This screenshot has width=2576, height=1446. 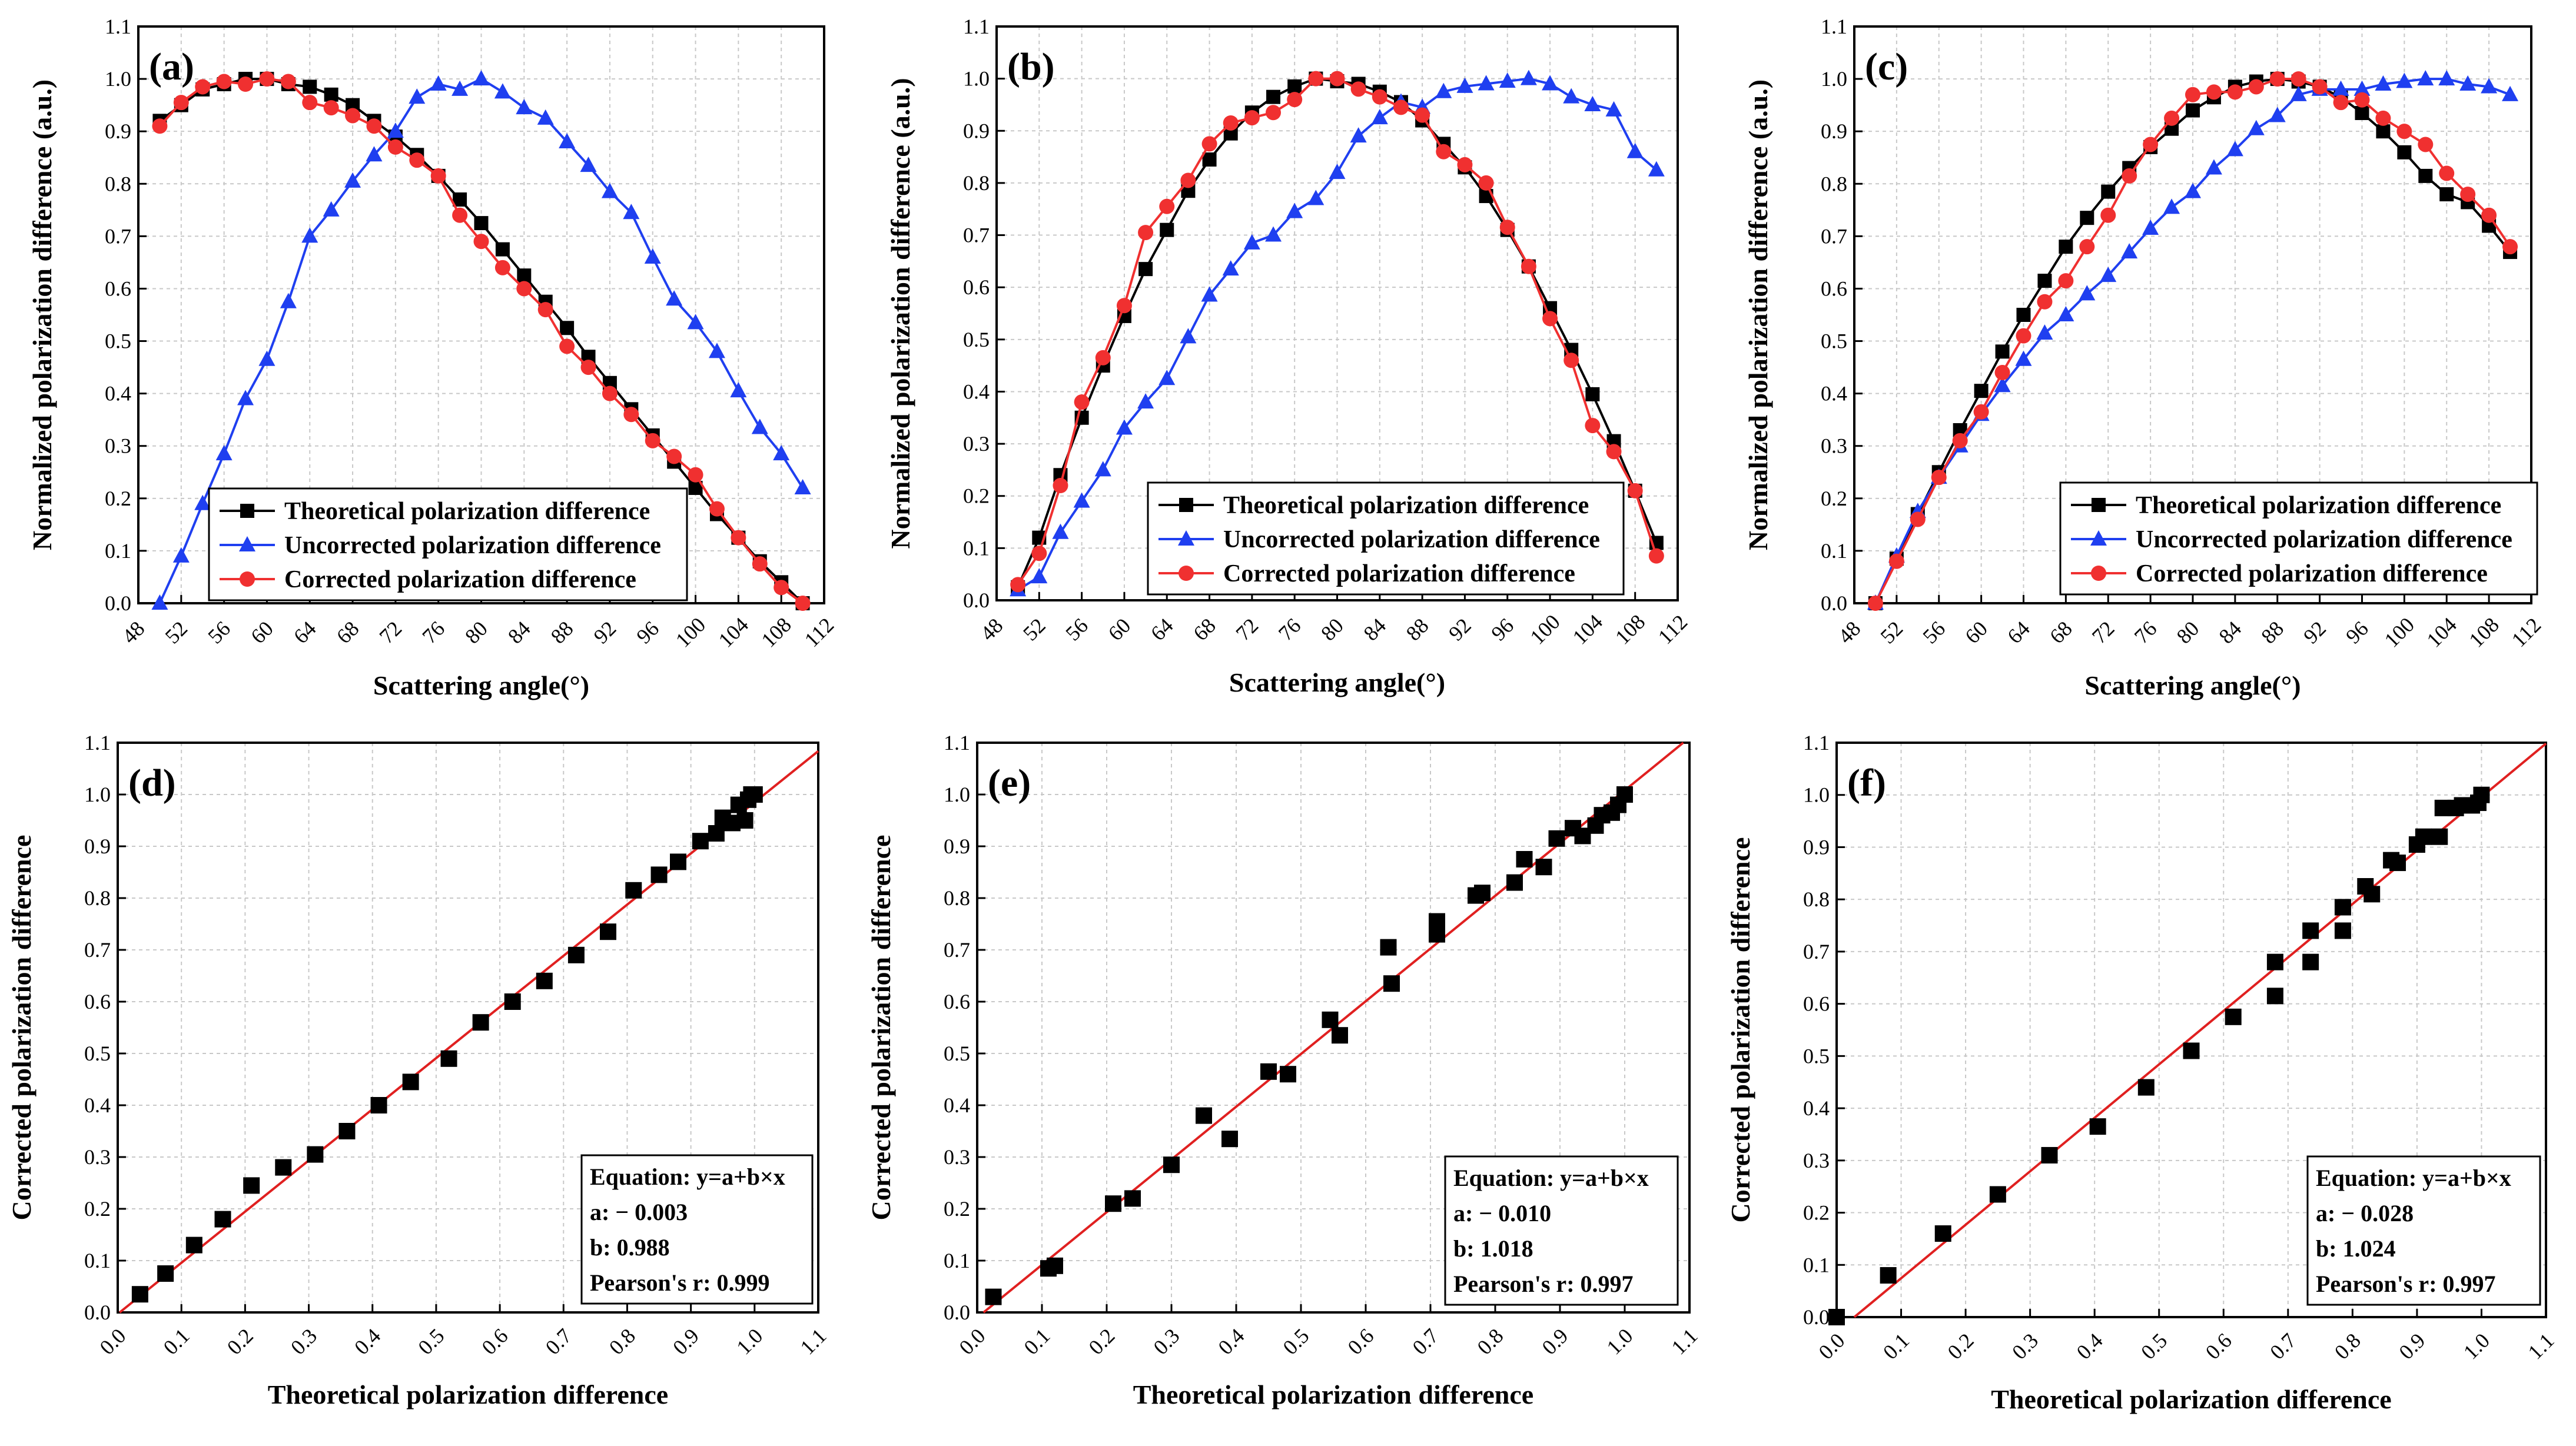 What do you see at coordinates (647, 633) in the screenshot?
I see `x-tick-label: 96` at bounding box center [647, 633].